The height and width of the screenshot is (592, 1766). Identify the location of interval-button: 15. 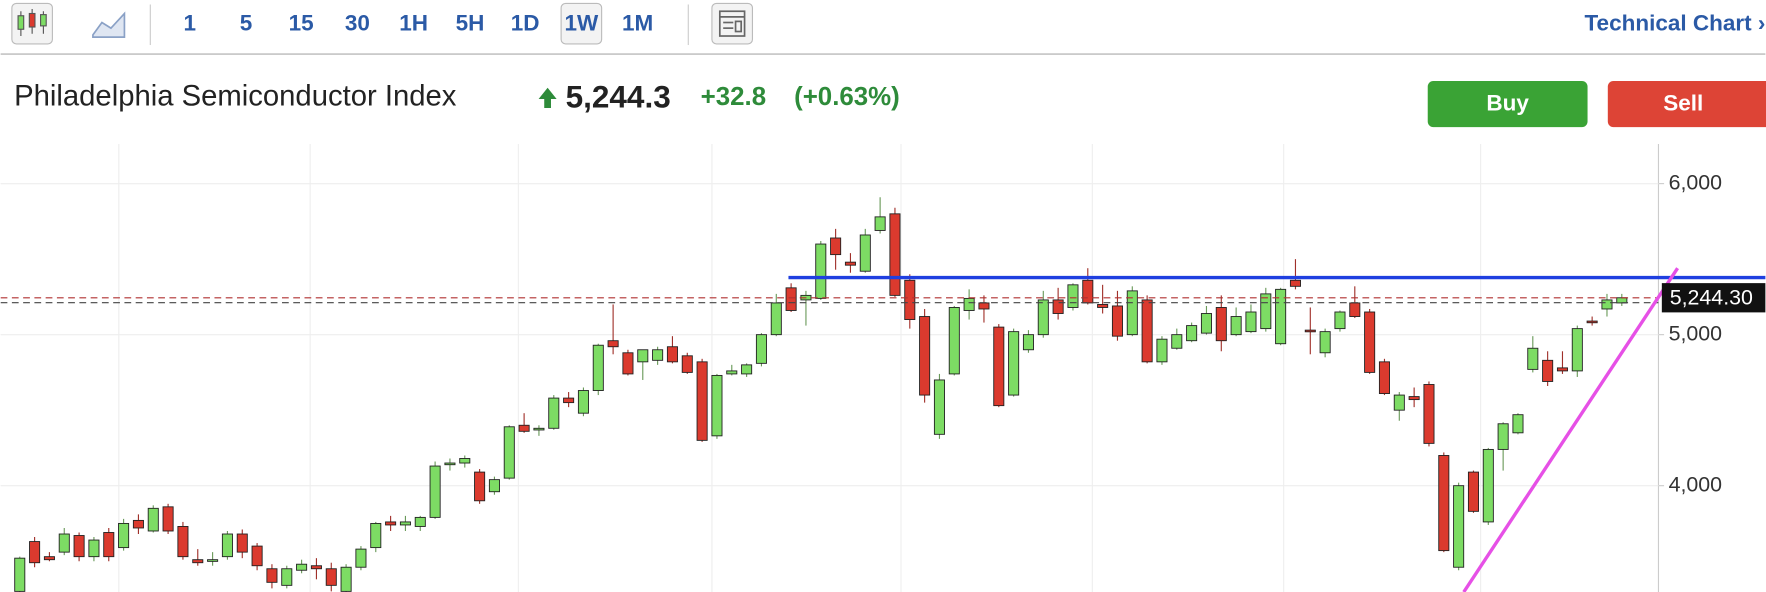
(301, 23).